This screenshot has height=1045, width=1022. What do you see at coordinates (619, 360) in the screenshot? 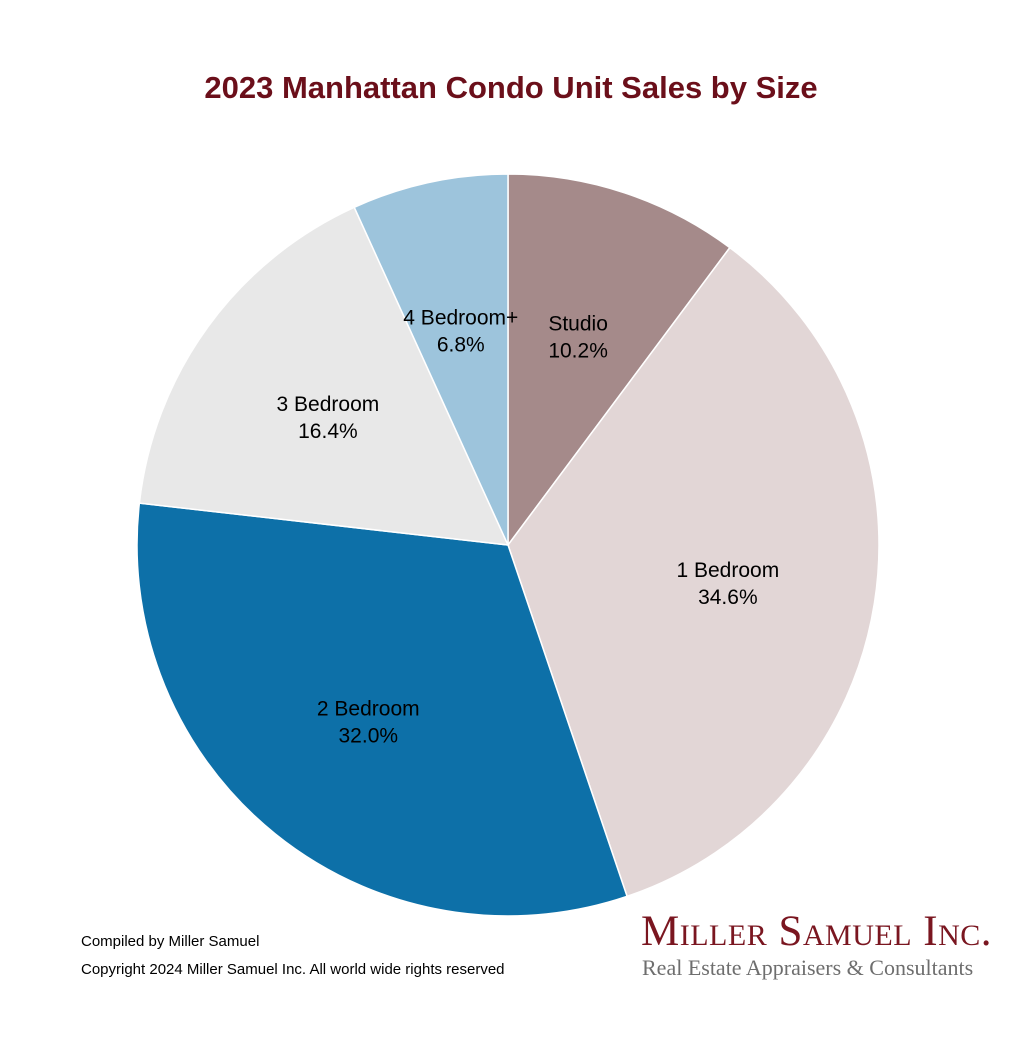
I see `slice-studio` at bounding box center [619, 360].